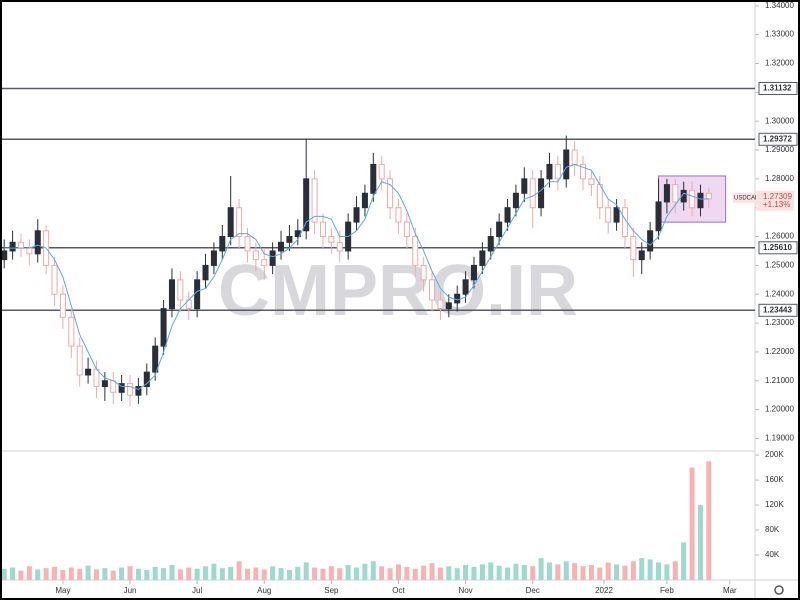 The height and width of the screenshot is (600, 800). Describe the element at coordinates (465, 590) in the screenshot. I see `x-tick-label: Nov` at that location.